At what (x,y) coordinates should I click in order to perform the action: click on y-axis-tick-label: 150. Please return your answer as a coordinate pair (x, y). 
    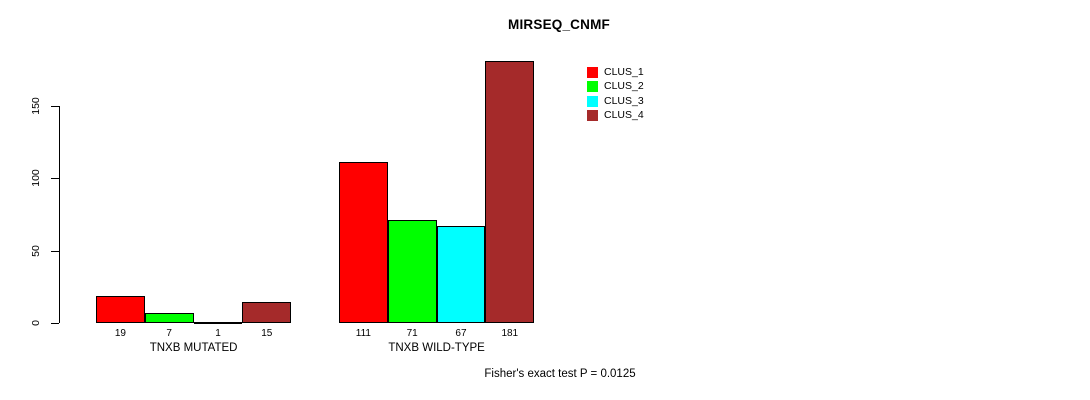
    Looking at the image, I should click on (36, 106).